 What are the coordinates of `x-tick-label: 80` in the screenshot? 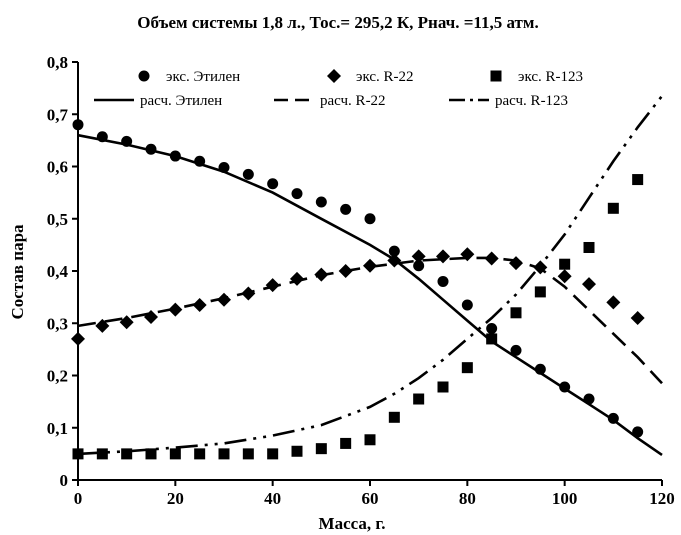 It's located at (467, 498).